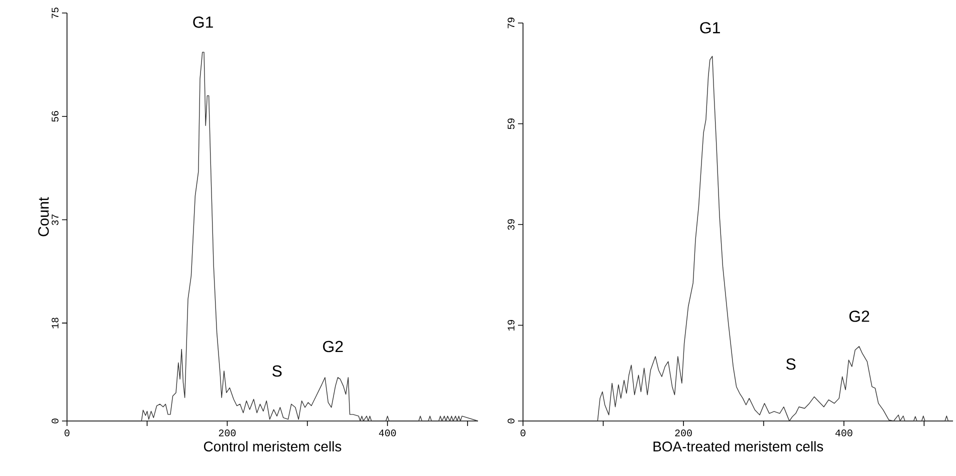  What do you see at coordinates (511, 23) in the screenshot?
I see `y-tick-label: 79` at bounding box center [511, 23].